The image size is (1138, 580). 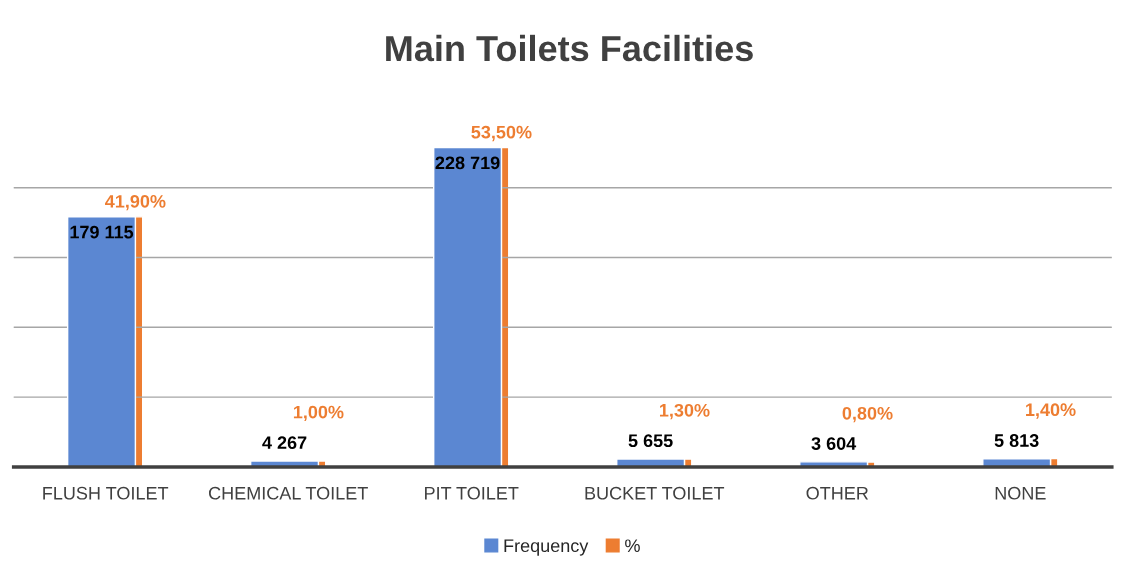 What do you see at coordinates (288, 493) in the screenshot?
I see `x-tick-label: CHEMICAL TOILET` at bounding box center [288, 493].